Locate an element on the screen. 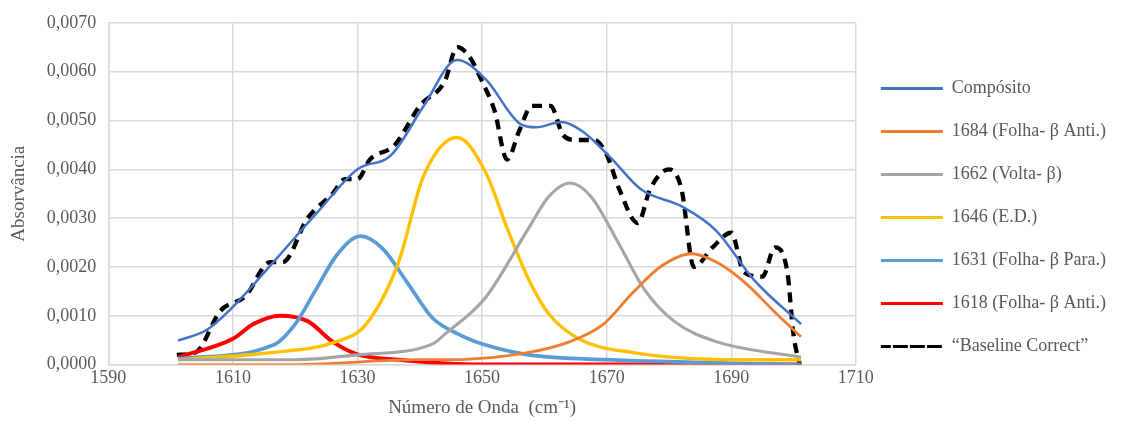  legend-label: 1662 (Volta- β) is located at coordinates (1006, 174).